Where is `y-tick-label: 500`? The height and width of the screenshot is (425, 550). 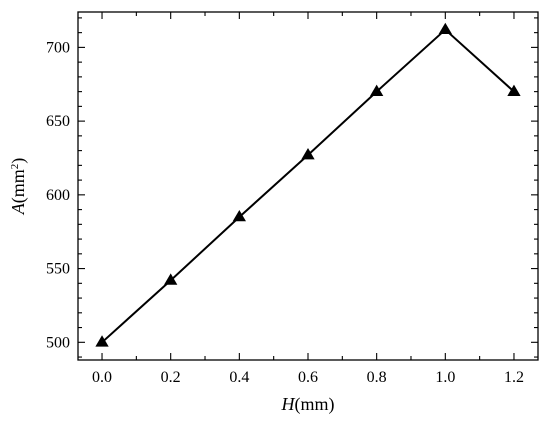
y-tick-label: 500 is located at coordinates (58, 342).